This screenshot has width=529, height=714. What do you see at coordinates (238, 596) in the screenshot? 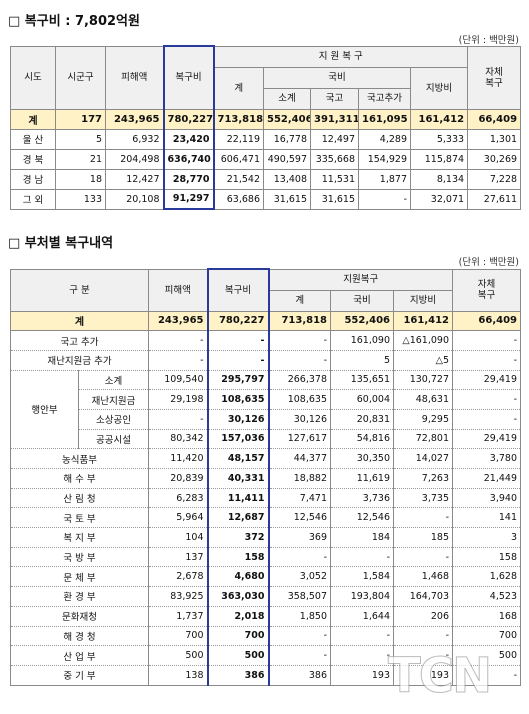
I see `value-cell: 363,030` at bounding box center [238, 596].